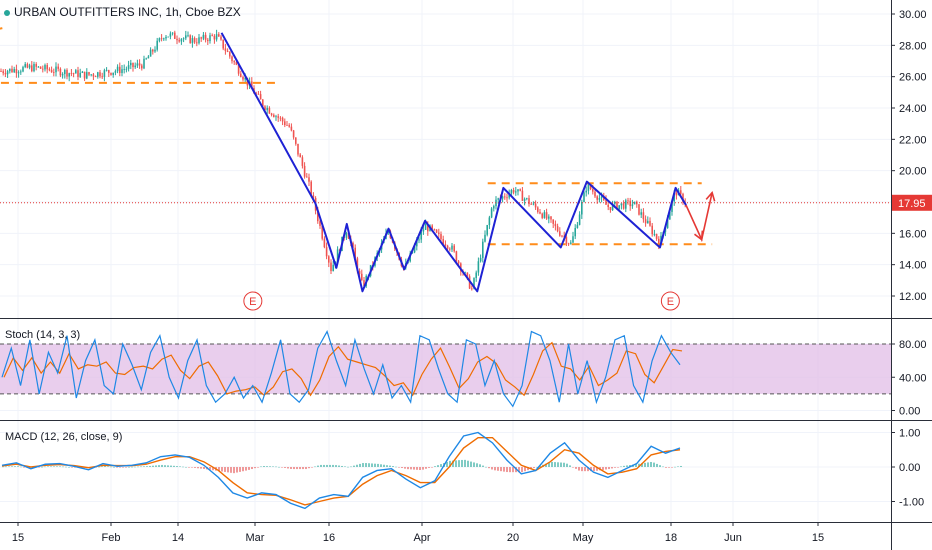 The height and width of the screenshot is (550, 932). What do you see at coordinates (513, 538) in the screenshot?
I see `time-axis-label: 20` at bounding box center [513, 538].